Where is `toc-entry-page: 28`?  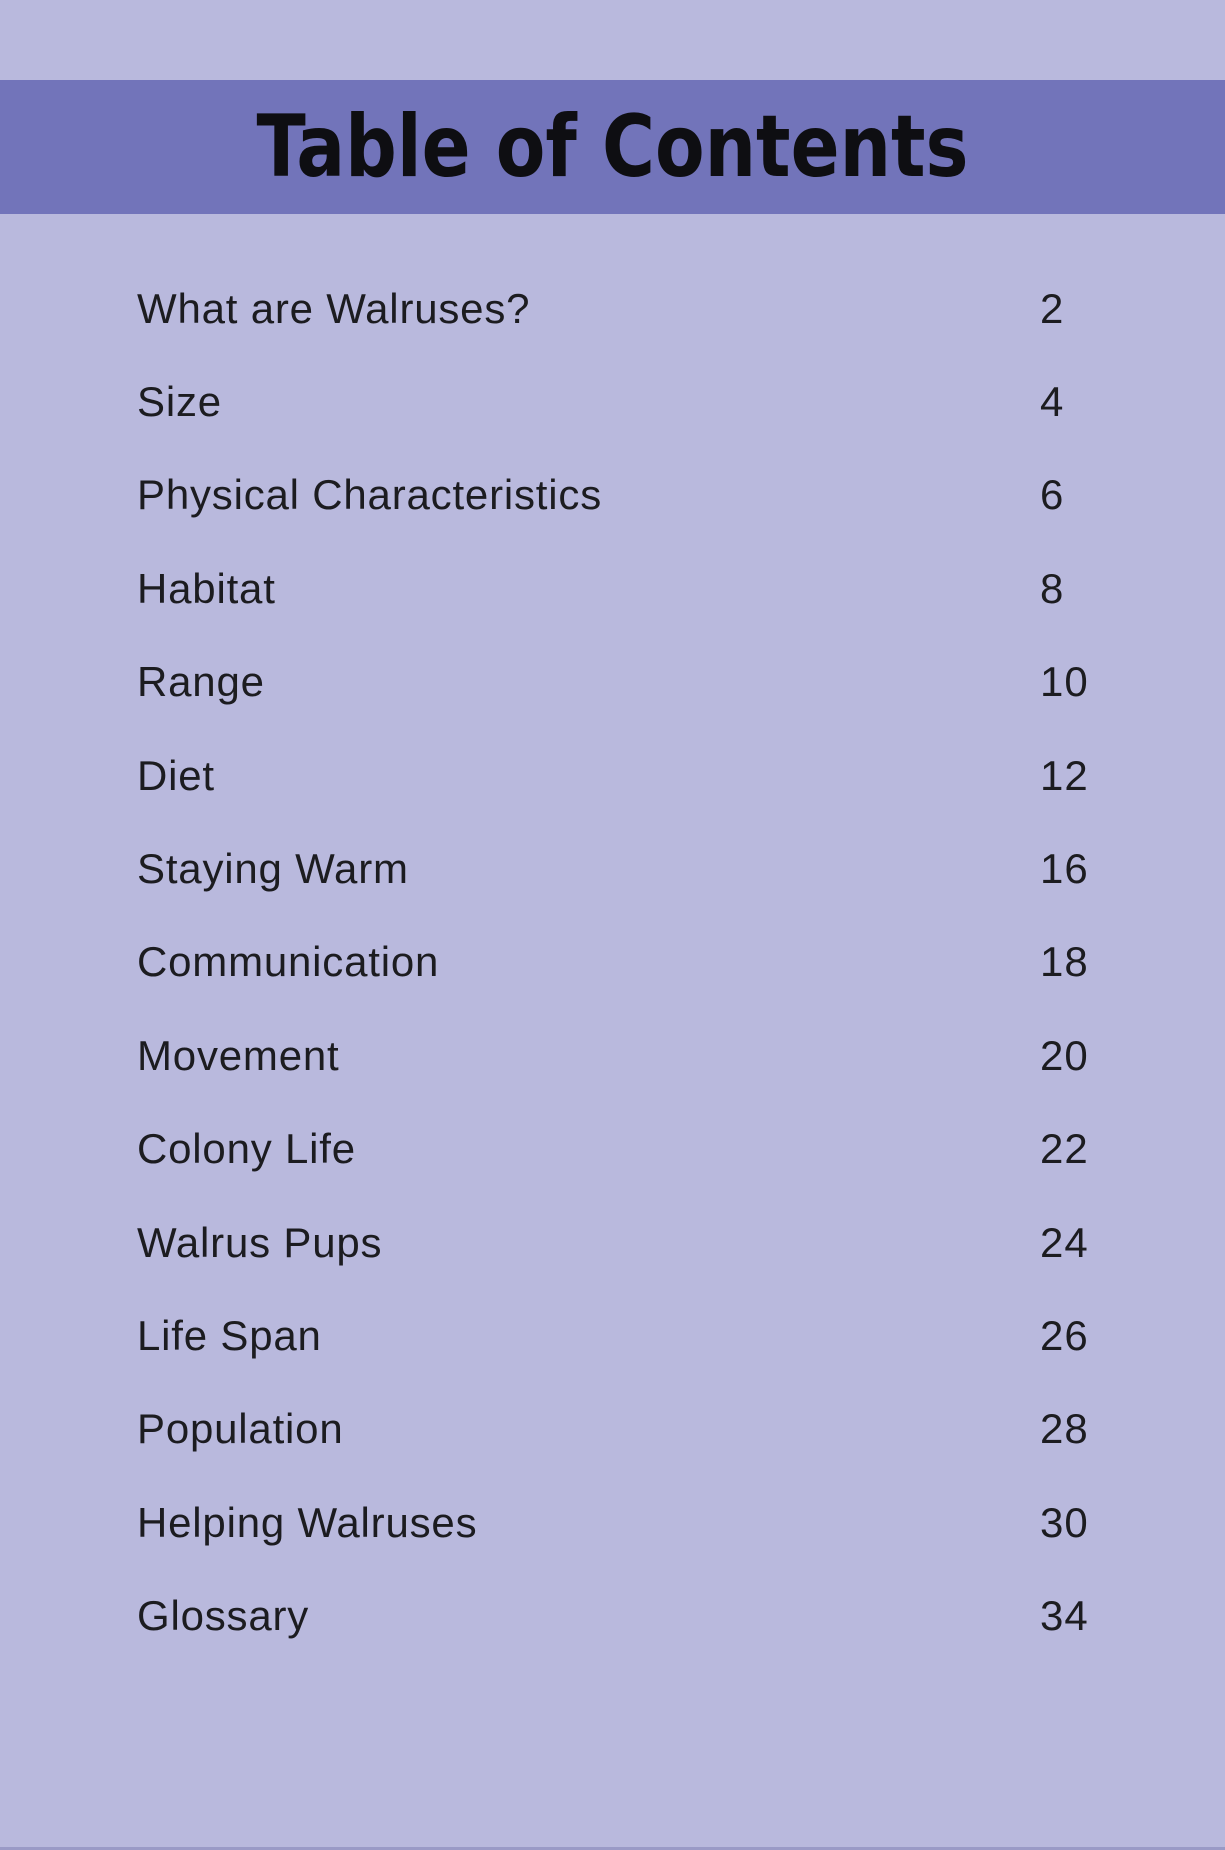 toc-entry-page: 28 is located at coordinates (1064, 1429).